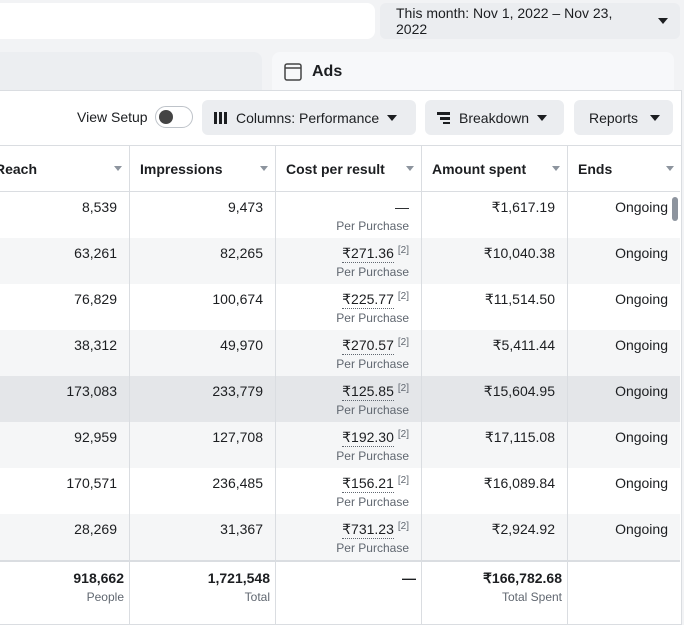  What do you see at coordinates (241, 253) in the screenshot?
I see `impressions-cell: 82,265` at bounding box center [241, 253].